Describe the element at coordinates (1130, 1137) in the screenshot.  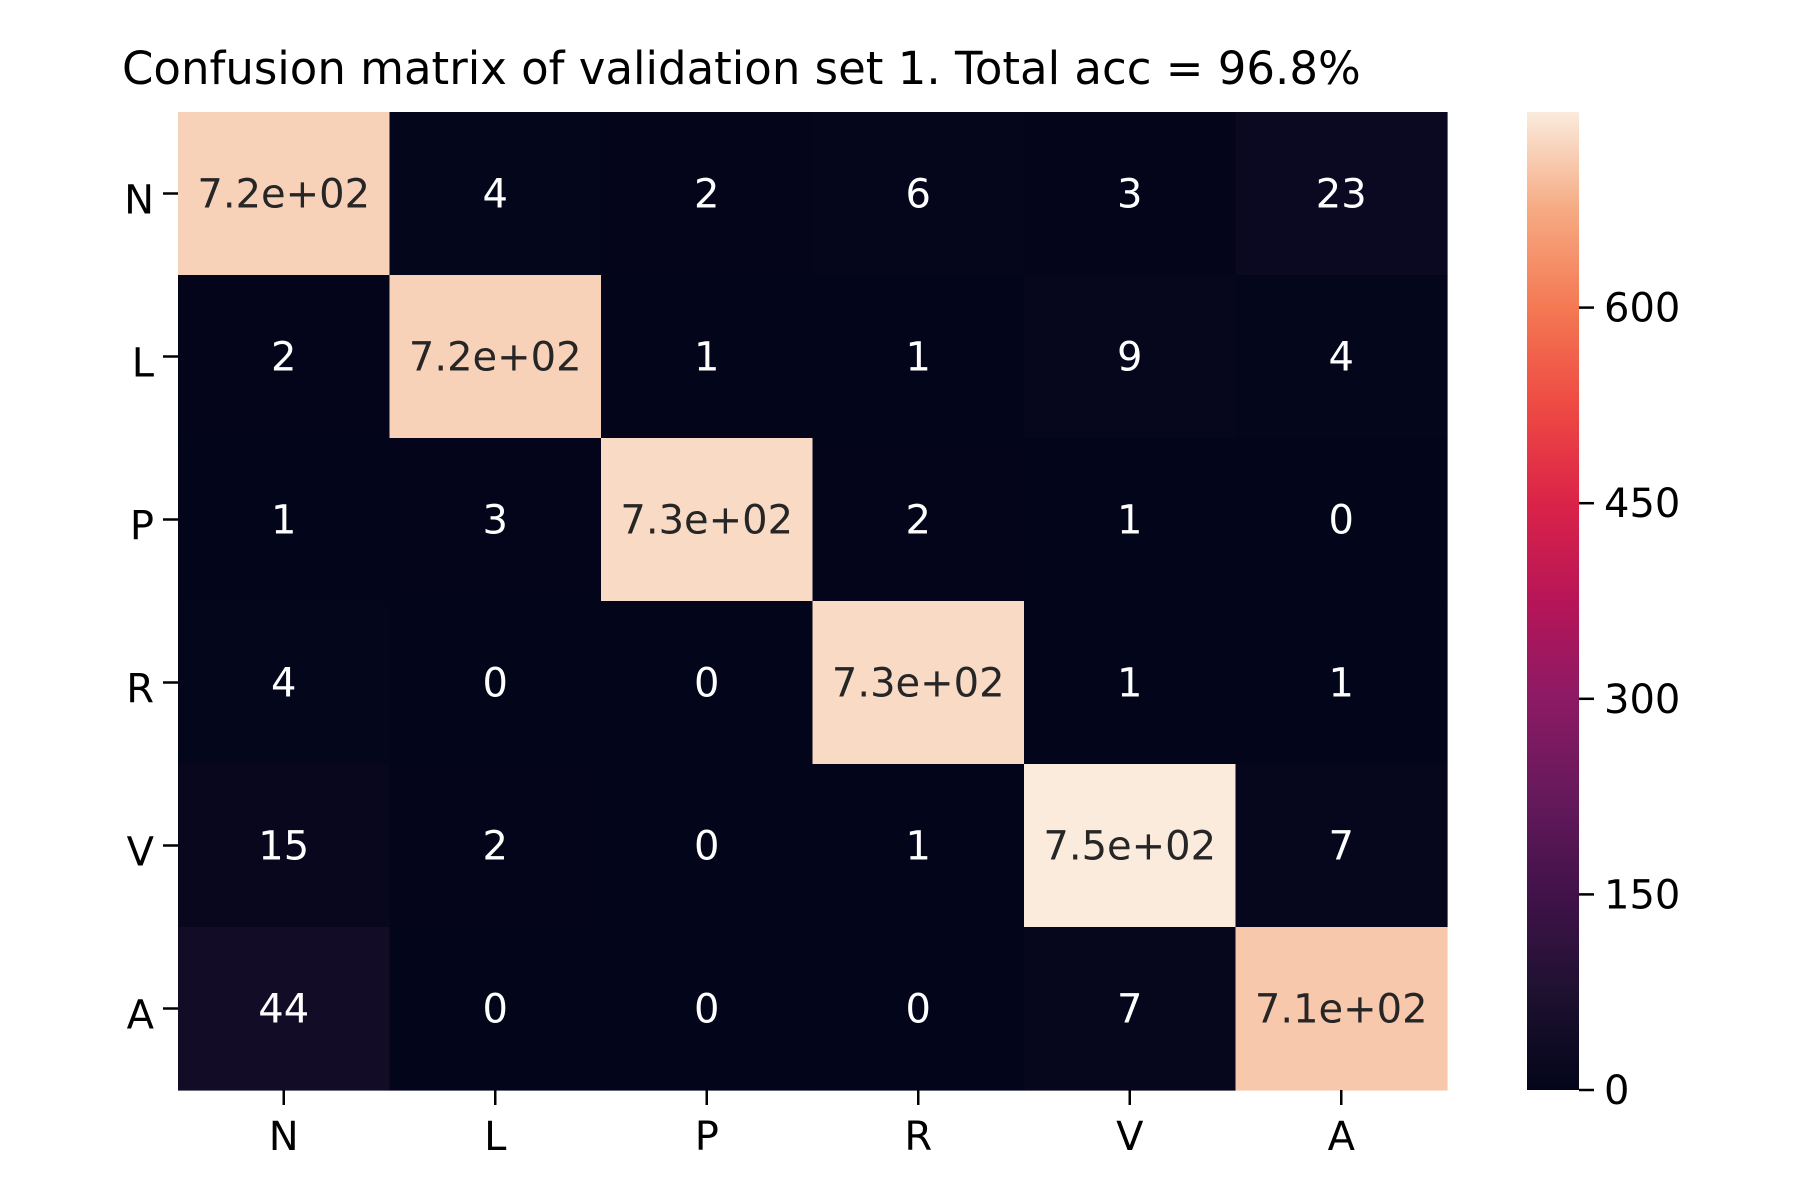
I see `x-tick-label: V` at that location.